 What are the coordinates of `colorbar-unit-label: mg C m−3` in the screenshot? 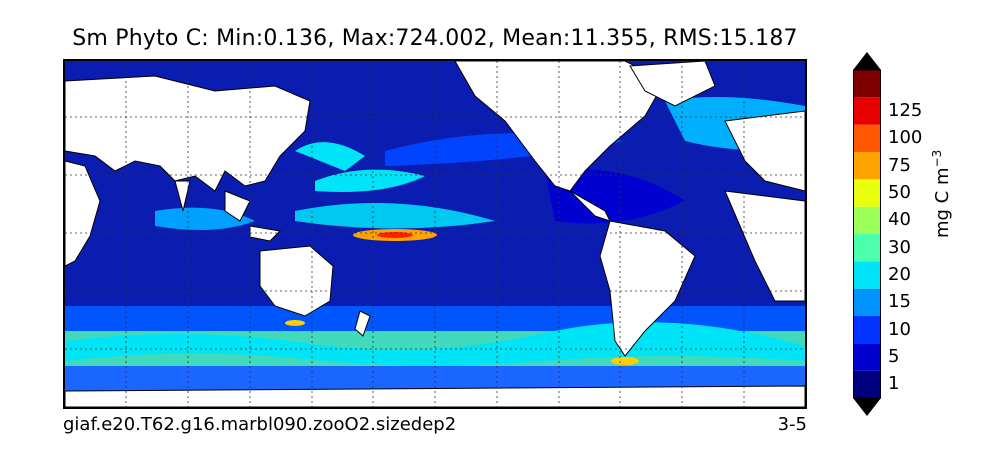 It's located at (941, 194).